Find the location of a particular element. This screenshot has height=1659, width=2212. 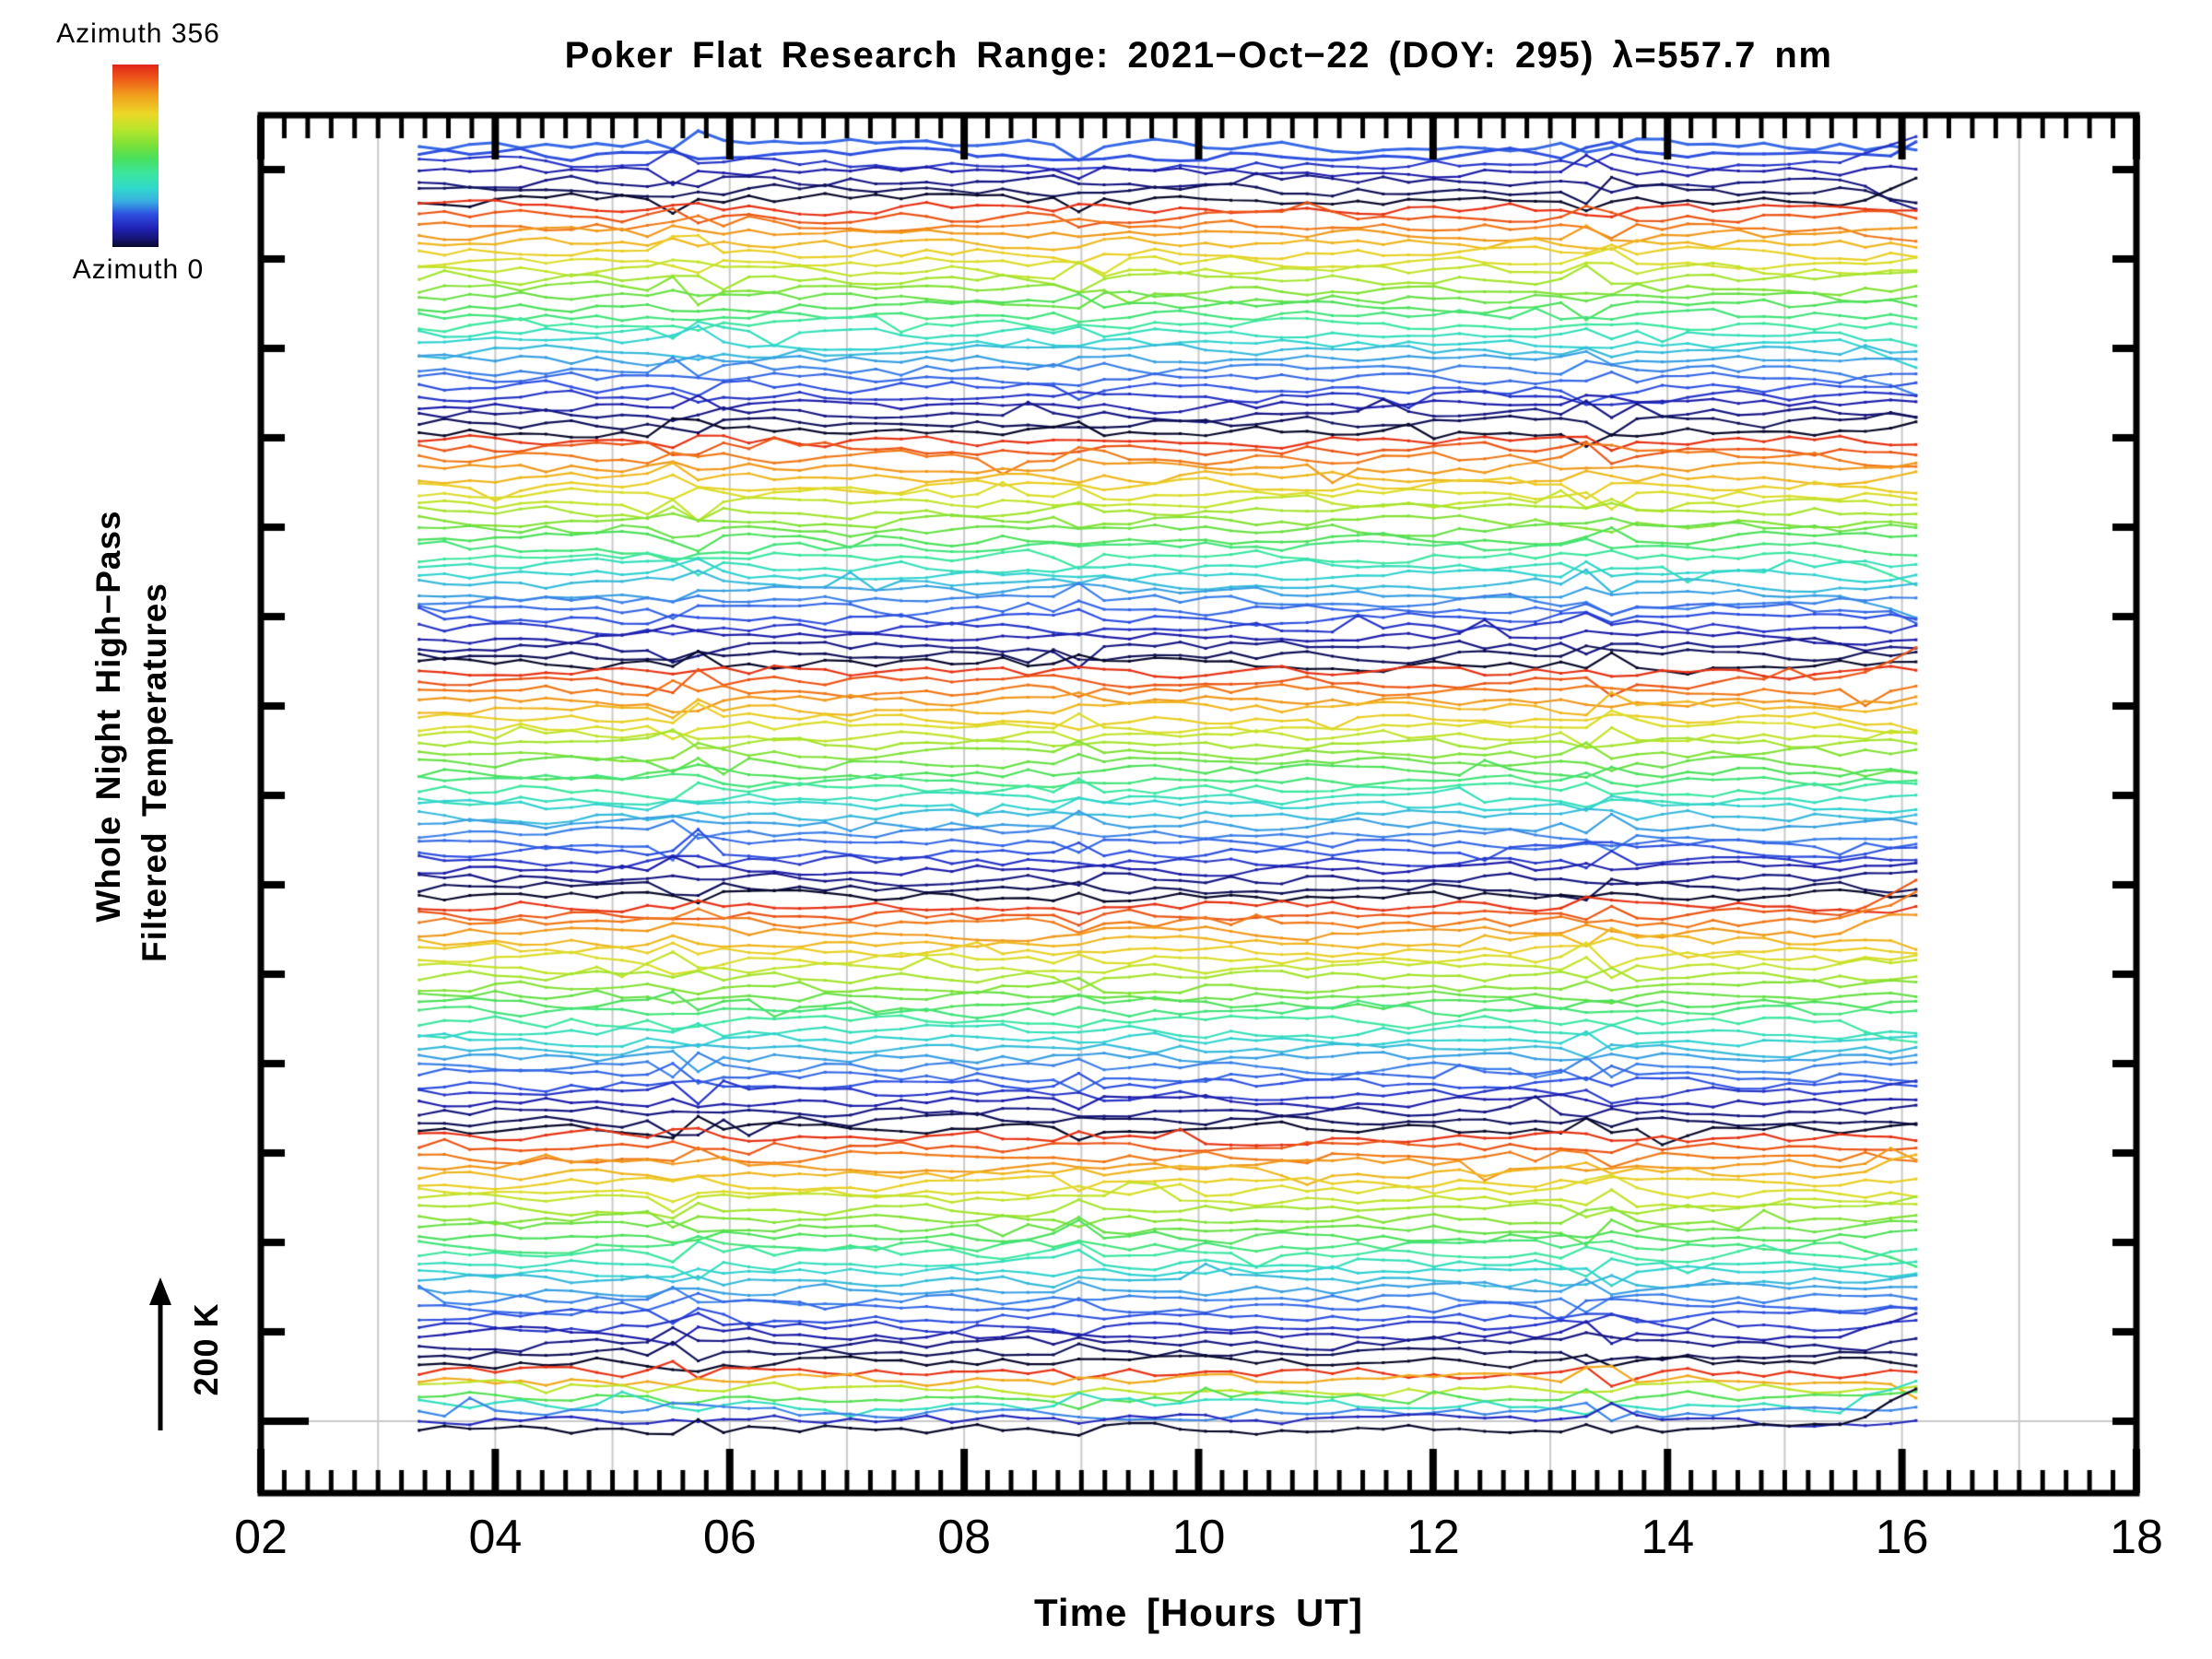

x-tick-label: 18 is located at coordinates (2136, 1537).